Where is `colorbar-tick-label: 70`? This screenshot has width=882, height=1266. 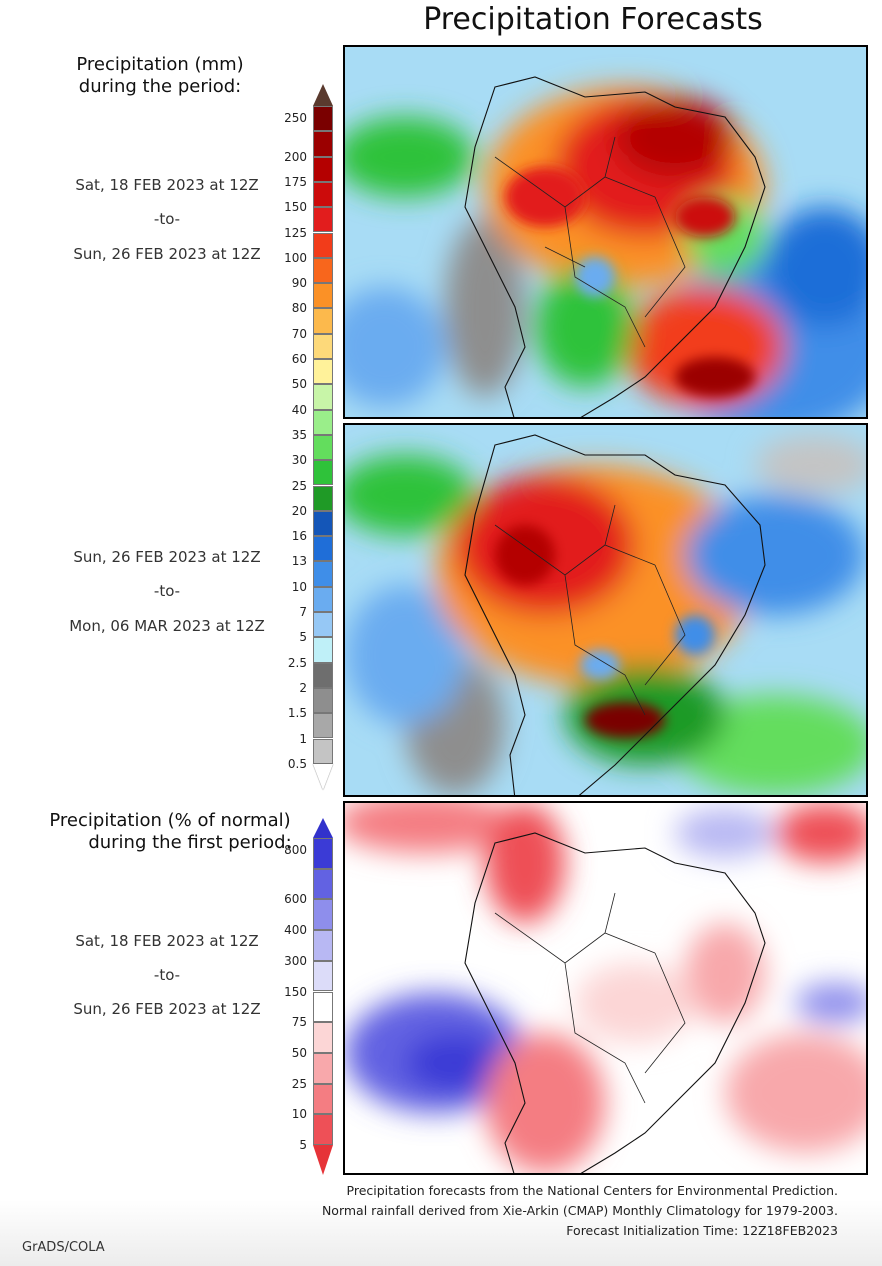 colorbar-tick-label: 70 is located at coordinates (299, 333).